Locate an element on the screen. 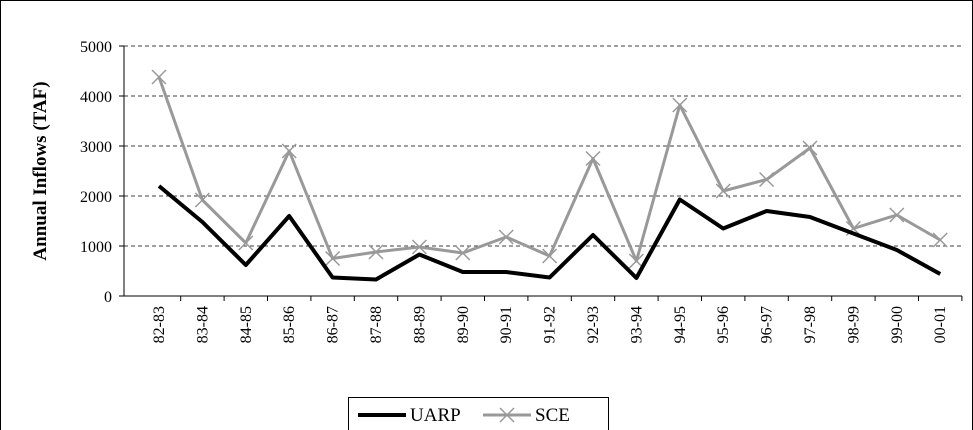 This screenshot has width=973, height=430. x-tick-label: 83-84 is located at coordinates (202, 324).